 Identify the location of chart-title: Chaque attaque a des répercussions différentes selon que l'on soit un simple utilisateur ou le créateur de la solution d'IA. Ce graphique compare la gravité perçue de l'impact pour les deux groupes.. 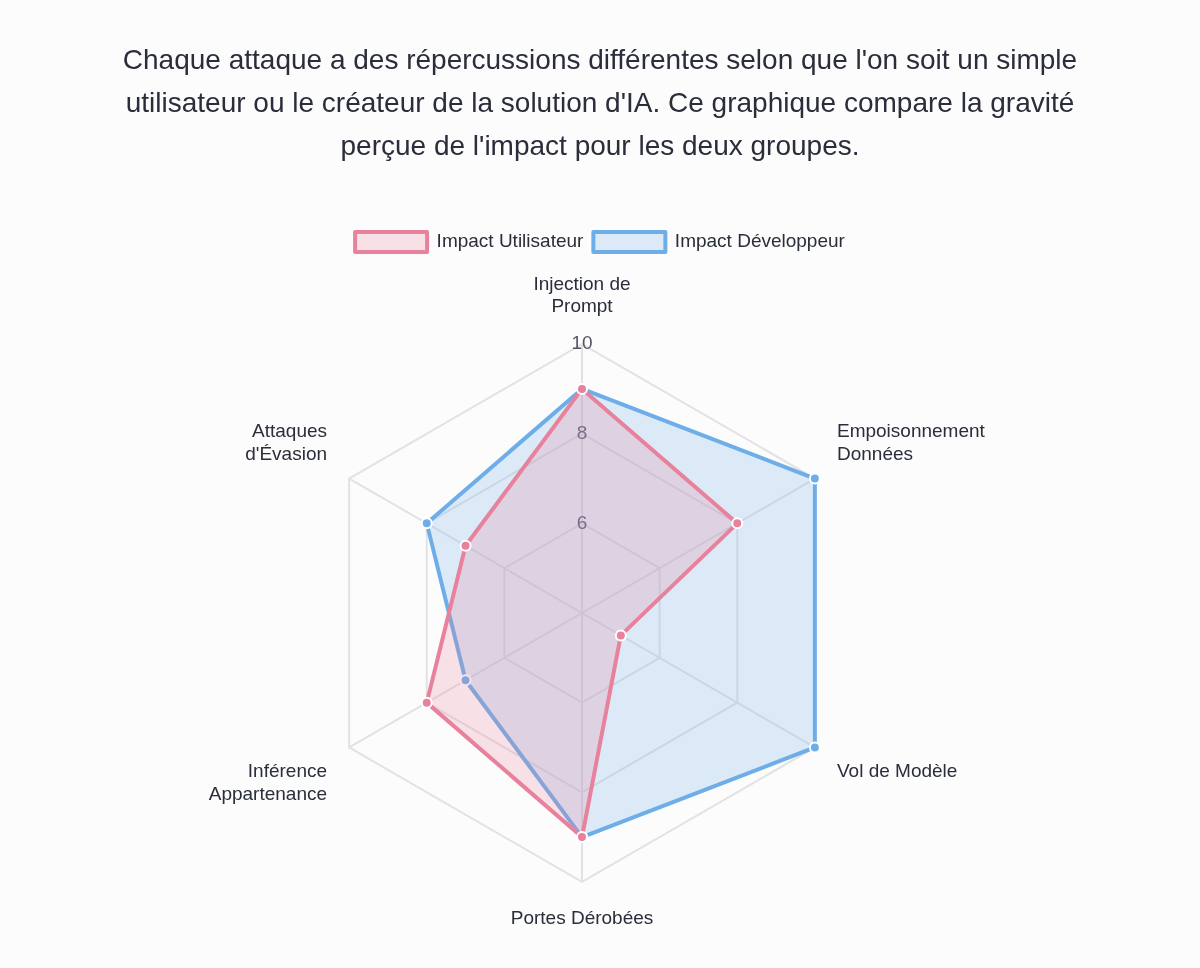
(600, 103).